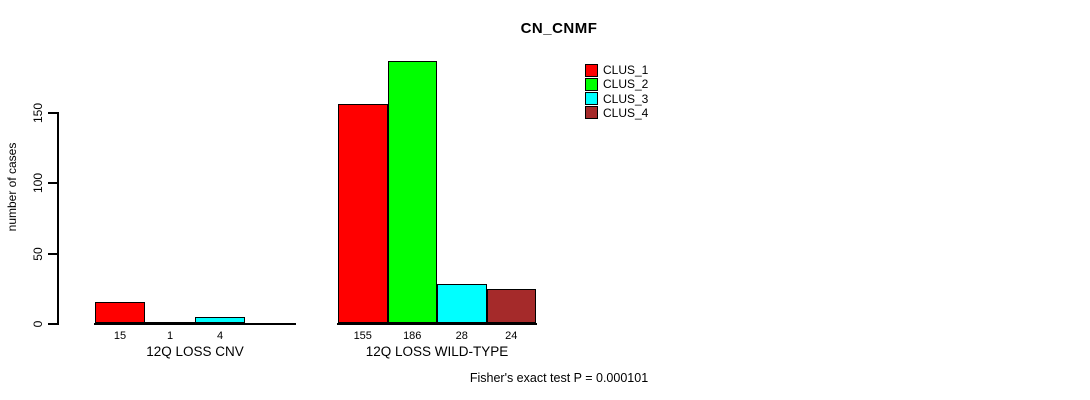 Image resolution: width=1090 pixels, height=400 pixels. Describe the element at coordinates (38, 112) in the screenshot. I see `y-tick-label: 150` at that location.